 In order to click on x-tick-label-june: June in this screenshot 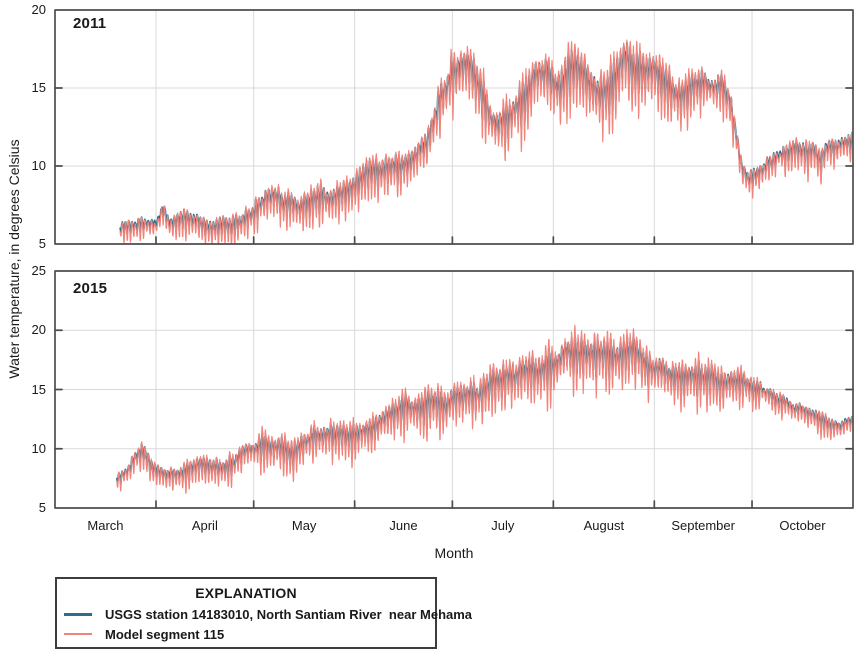, I will do `click(403, 525)`.